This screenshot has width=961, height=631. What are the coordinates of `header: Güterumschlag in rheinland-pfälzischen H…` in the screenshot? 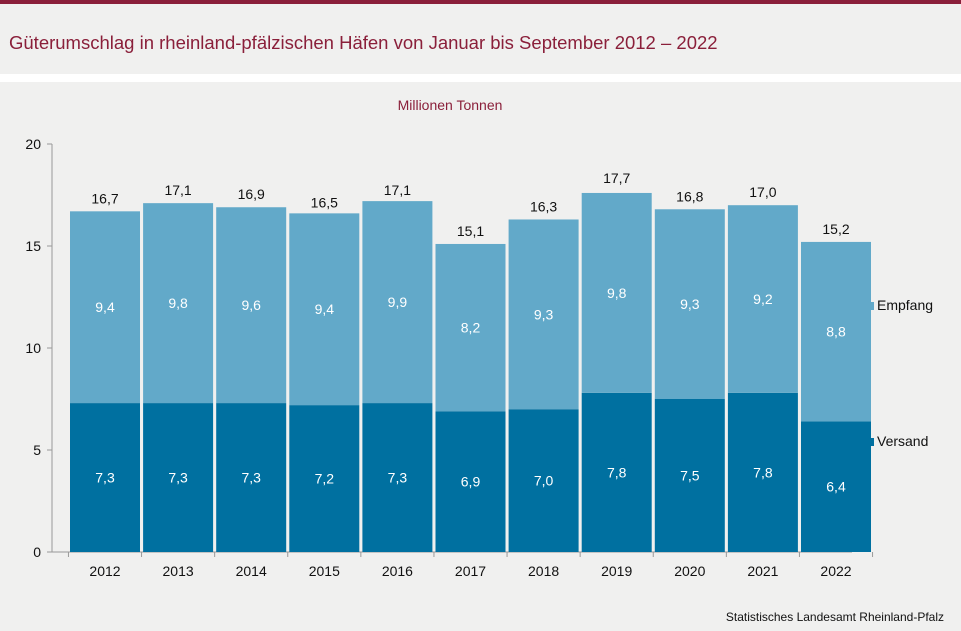 It's located at (480, 39).